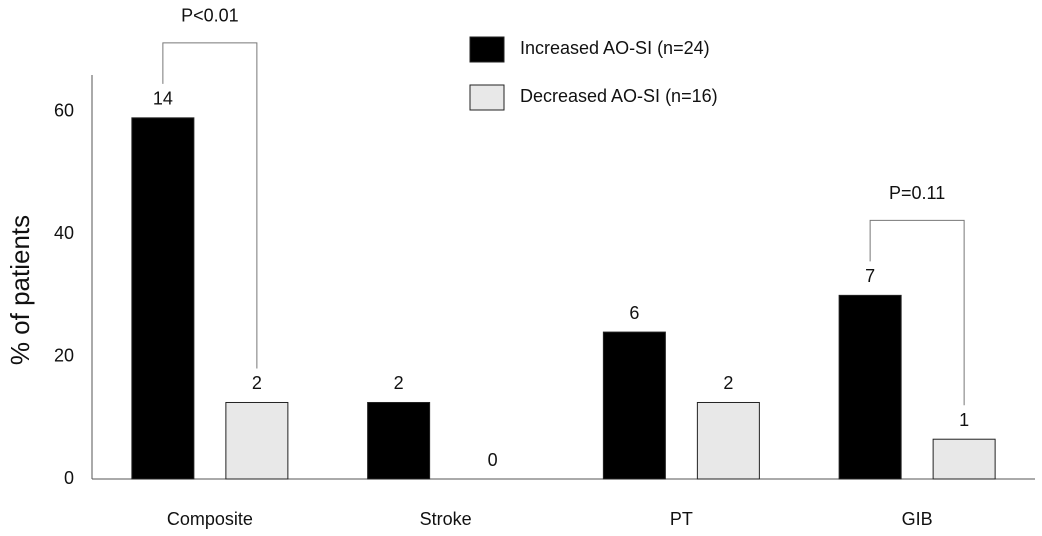  I want to click on annotation: P=0.11, so click(917, 193).